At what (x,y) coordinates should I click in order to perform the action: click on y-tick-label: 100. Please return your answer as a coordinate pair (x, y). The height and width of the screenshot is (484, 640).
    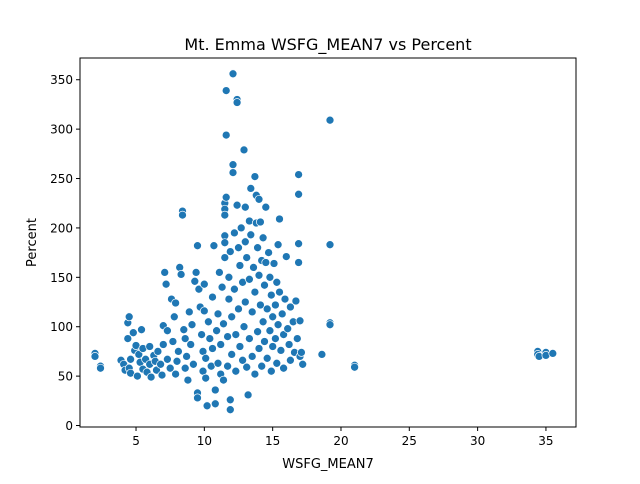
    Looking at the image, I should click on (61, 327).